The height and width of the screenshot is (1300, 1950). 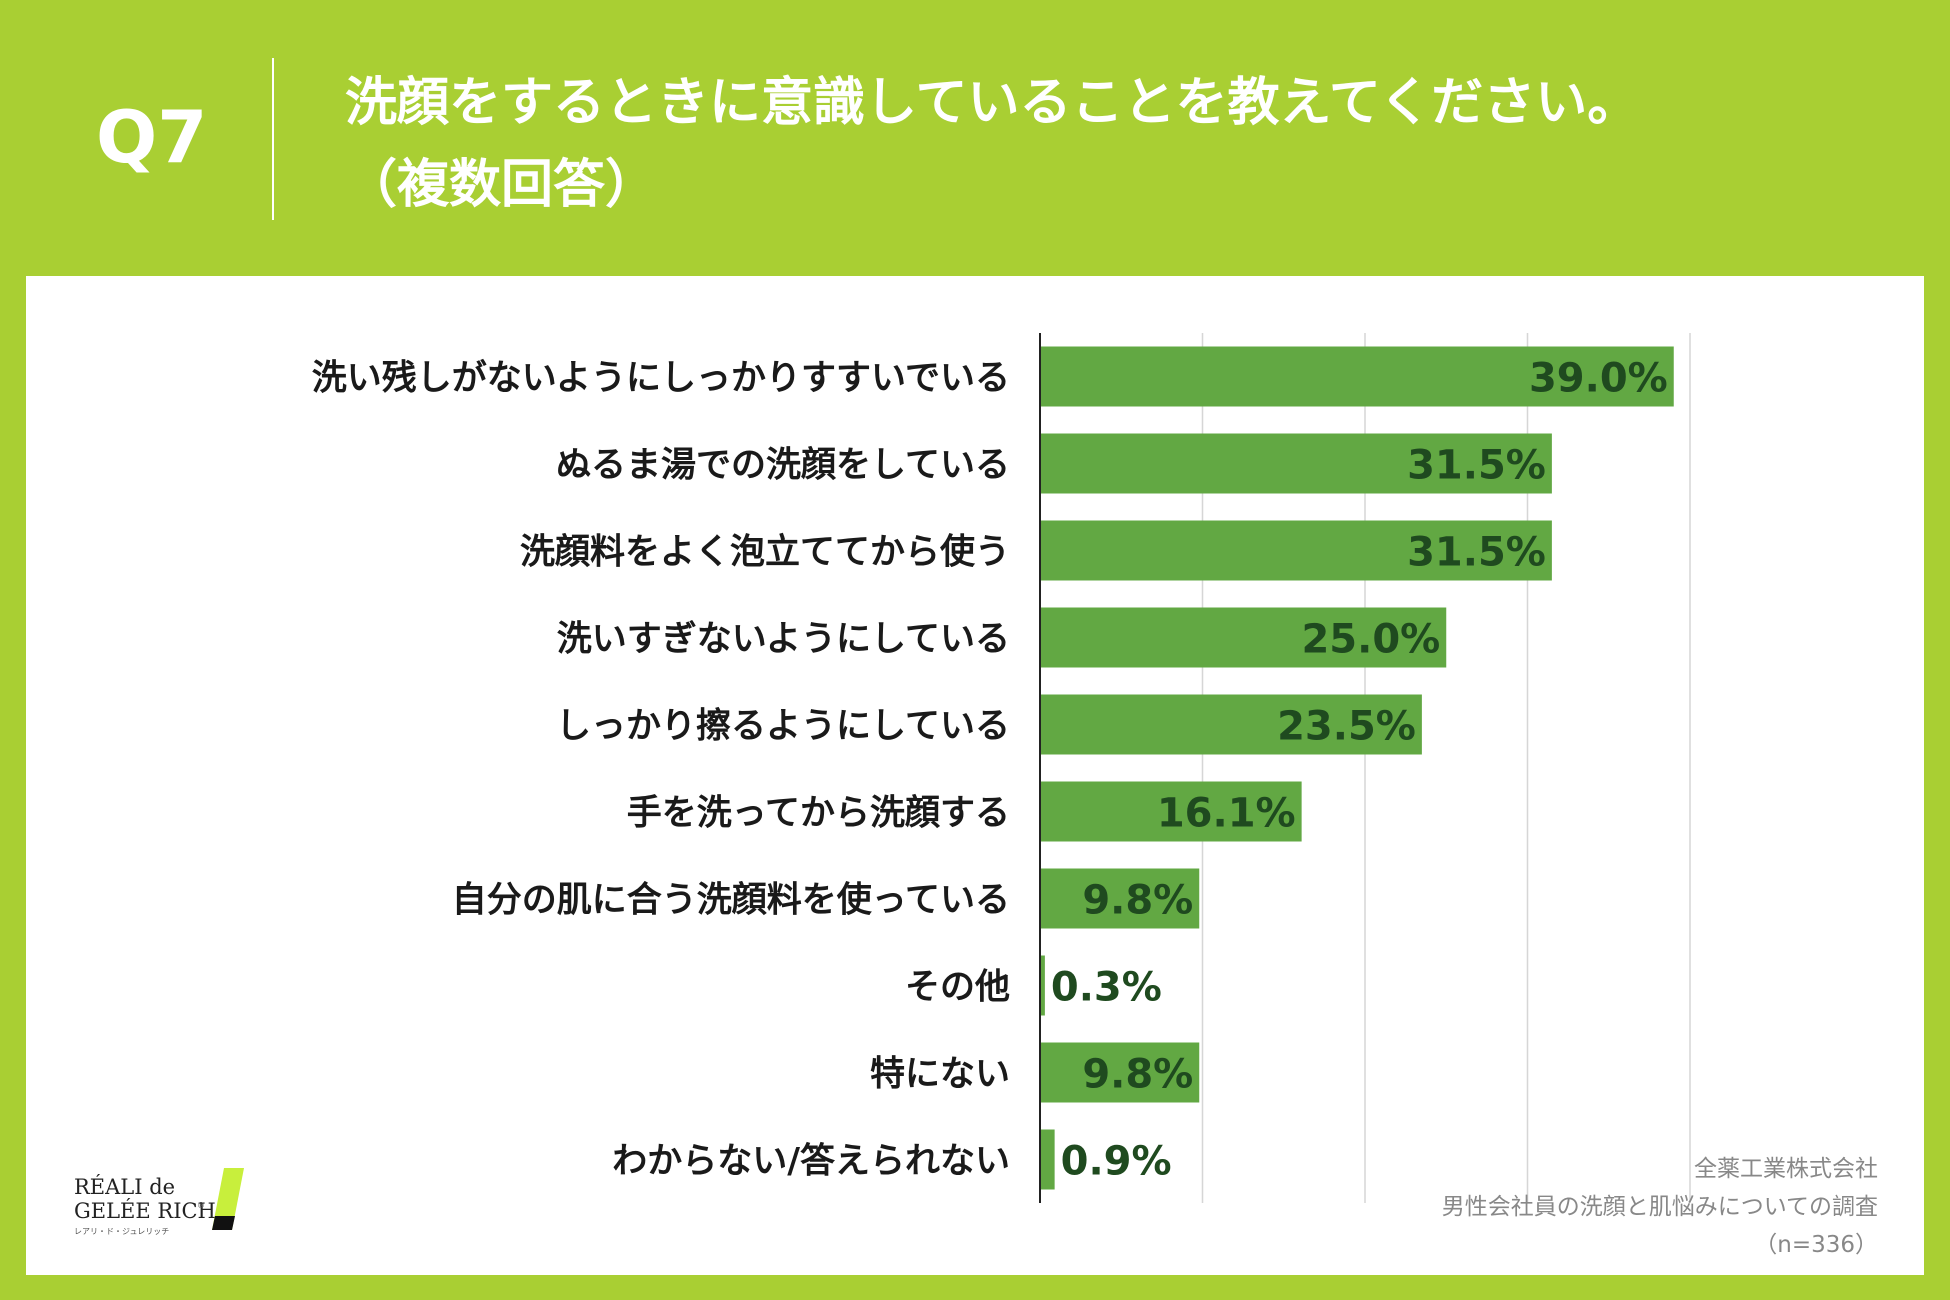 What do you see at coordinates (992, 103) in the screenshot?
I see `question-text: 洗顔をするときに意識していることを教えてください。` at bounding box center [992, 103].